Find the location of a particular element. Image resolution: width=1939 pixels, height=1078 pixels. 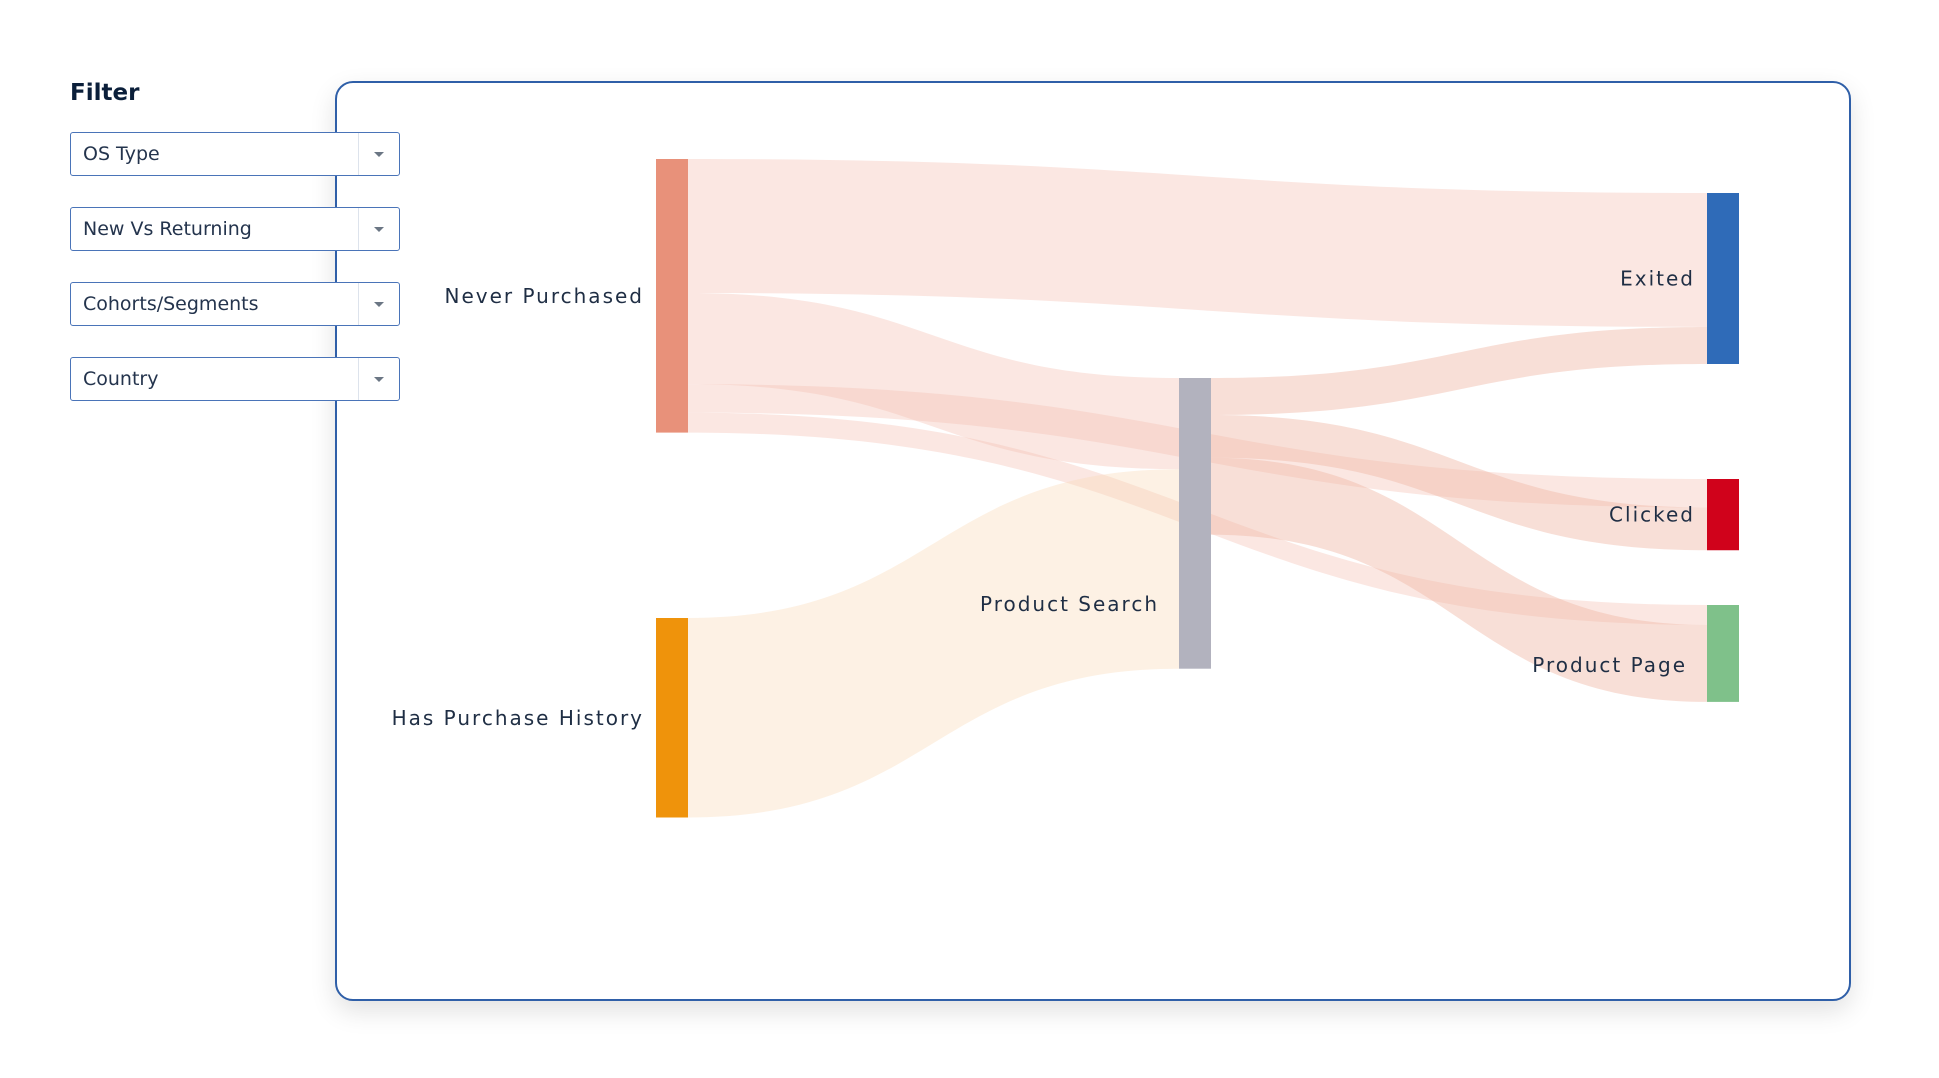

new-vs-returning-dropdown-label: New Vs Returning is located at coordinates (167, 229).